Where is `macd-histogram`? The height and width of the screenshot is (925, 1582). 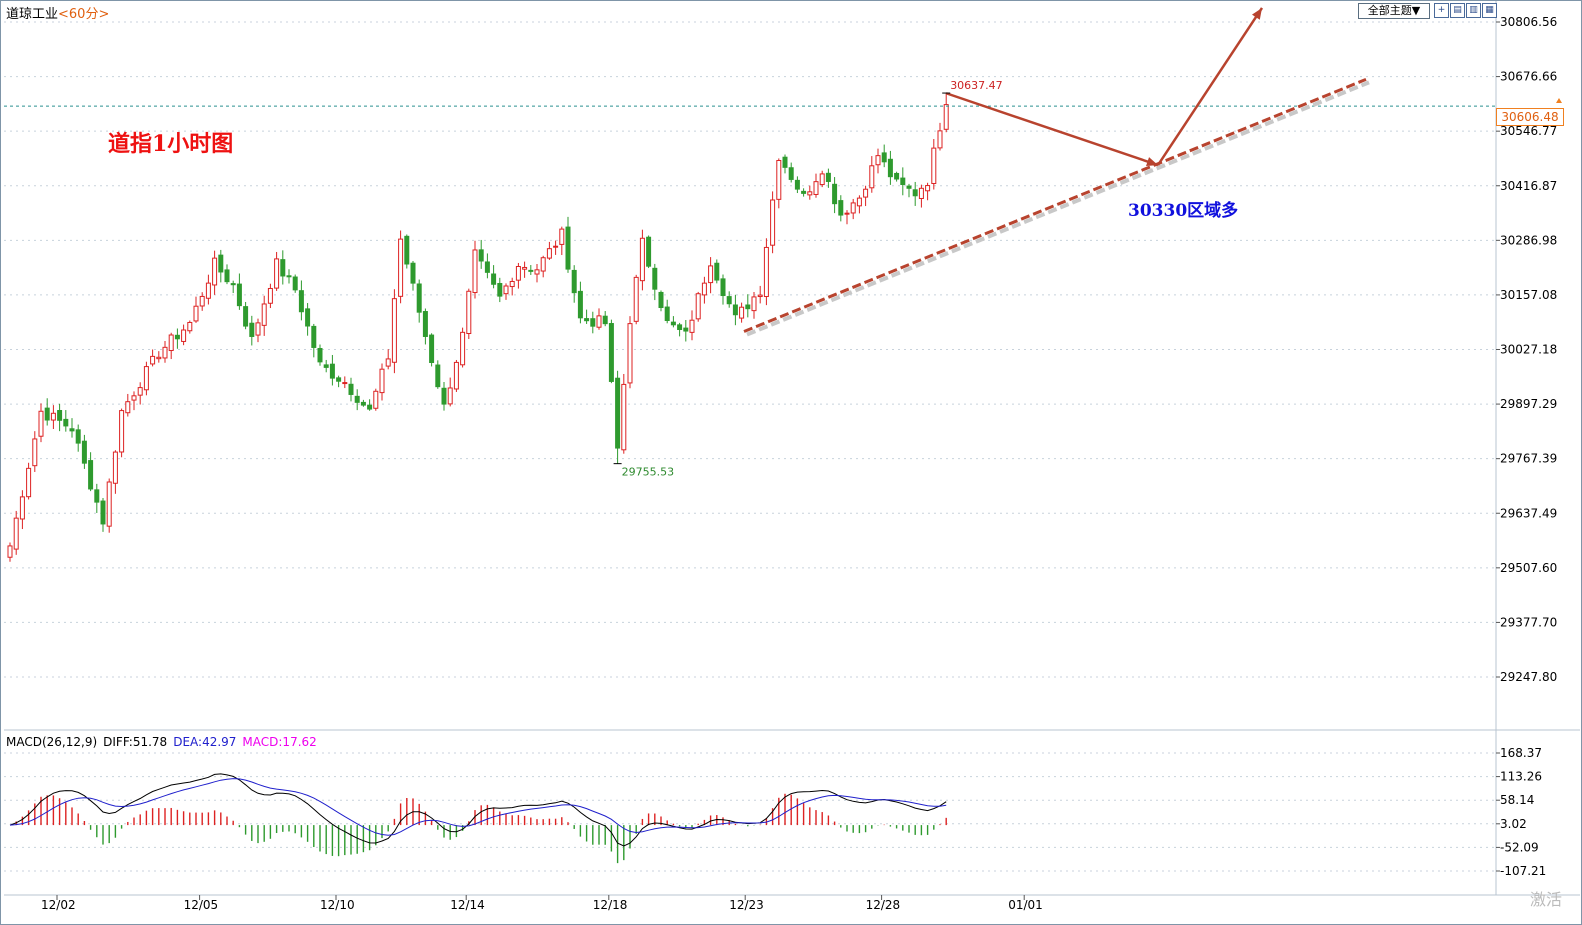
macd-histogram is located at coordinates (481, 828).